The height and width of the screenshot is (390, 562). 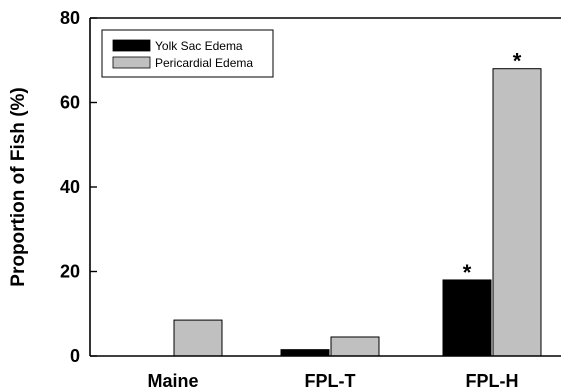 What do you see at coordinates (305, 353) in the screenshot?
I see `bar-yolk-sac-edema-fpl-t` at bounding box center [305, 353].